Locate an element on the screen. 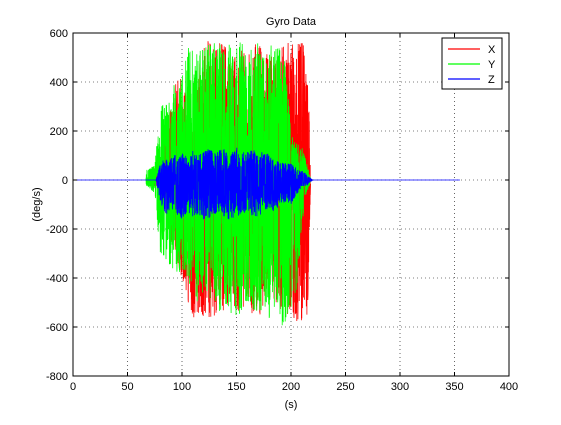  x-tick-label: 250 is located at coordinates (345, 387).